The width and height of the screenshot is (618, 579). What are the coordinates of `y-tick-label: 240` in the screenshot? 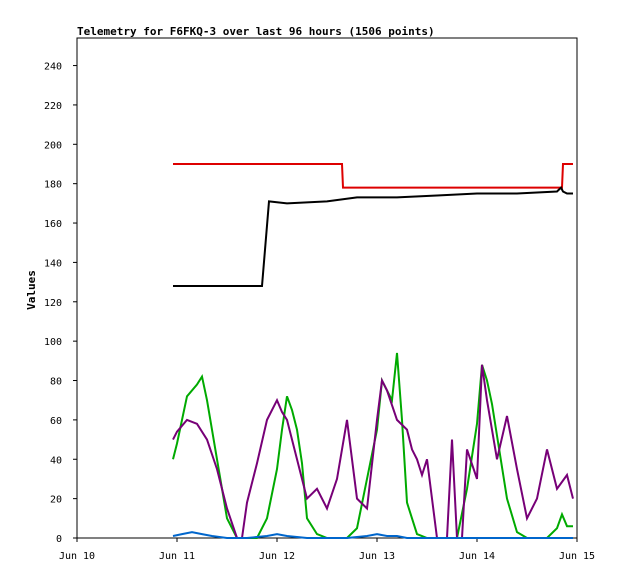 It's located at (53, 67).